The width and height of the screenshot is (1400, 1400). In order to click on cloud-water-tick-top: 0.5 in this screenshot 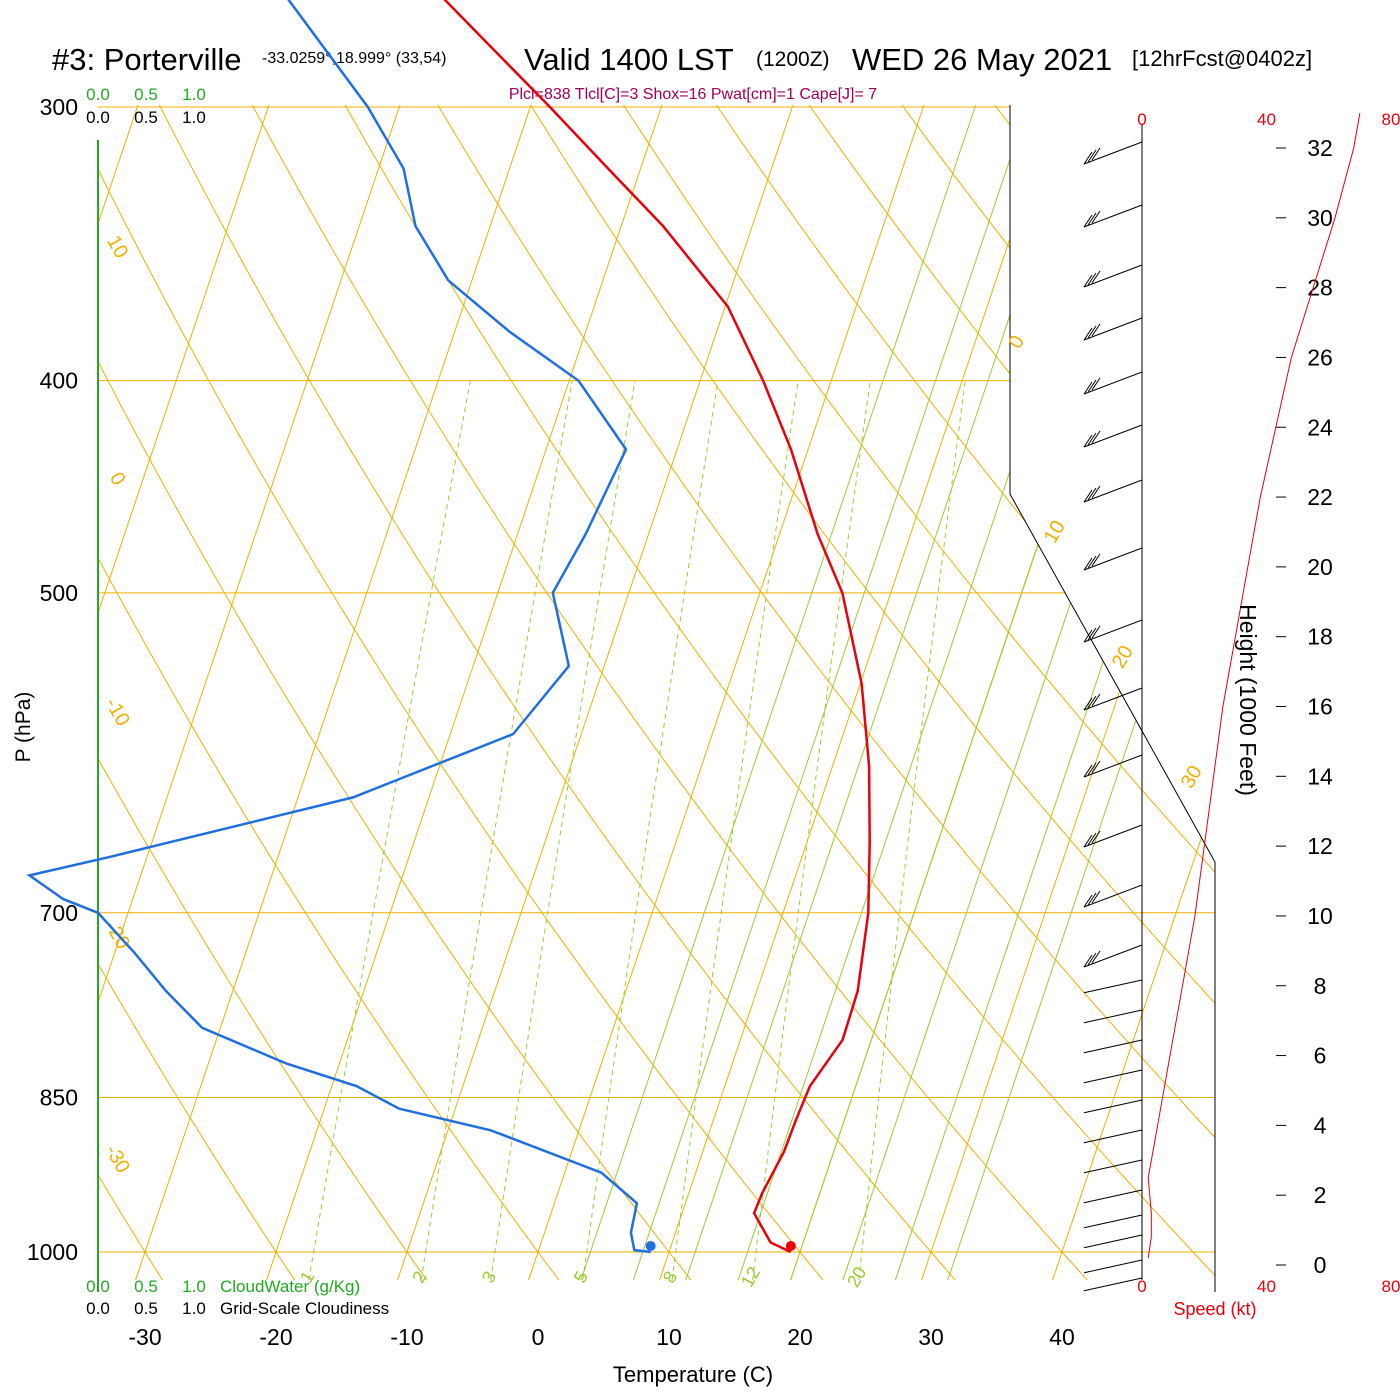, I will do `click(146, 94)`.